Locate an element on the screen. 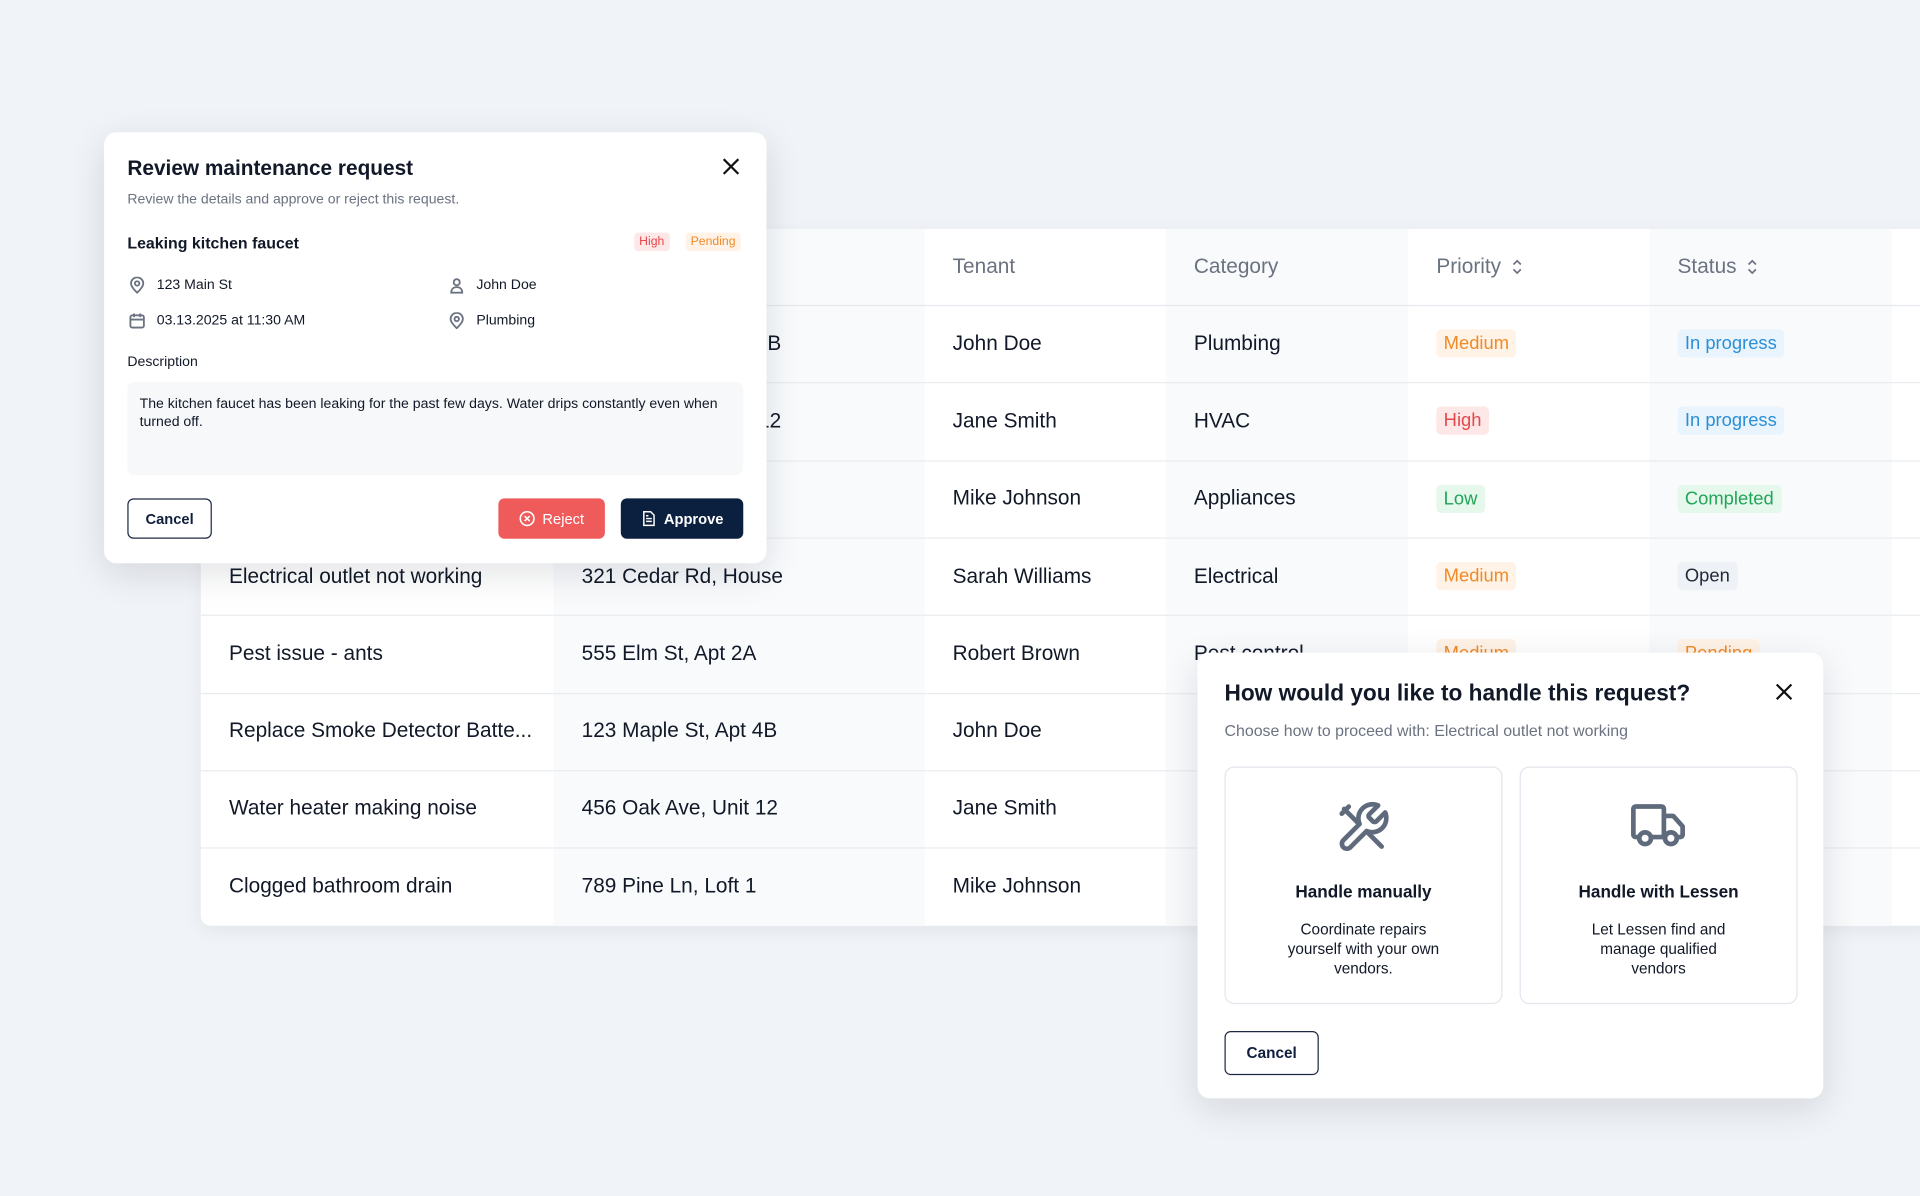  table-cell: Appliances is located at coordinates (1244, 498).